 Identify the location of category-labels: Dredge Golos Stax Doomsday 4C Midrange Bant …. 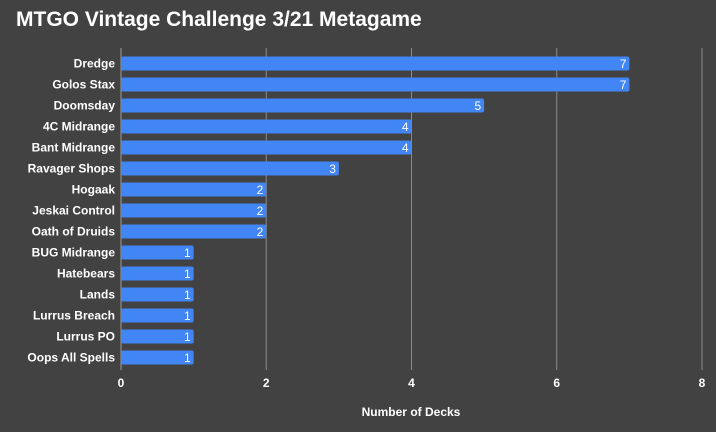
(71, 211).